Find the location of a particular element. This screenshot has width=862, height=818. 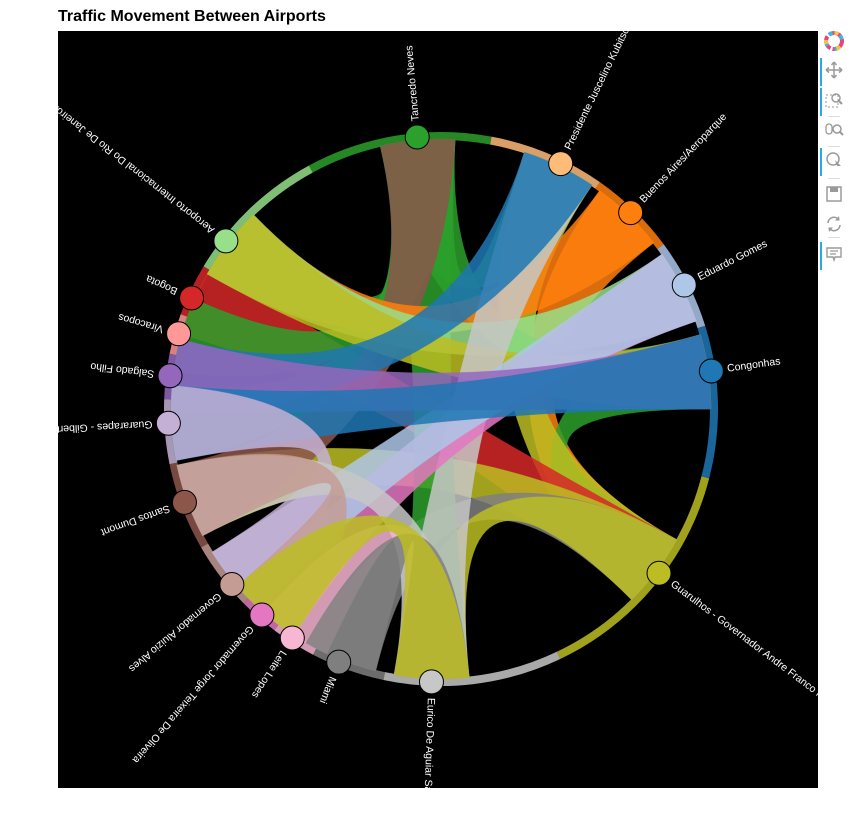

save-icon is located at coordinates (834, 194).